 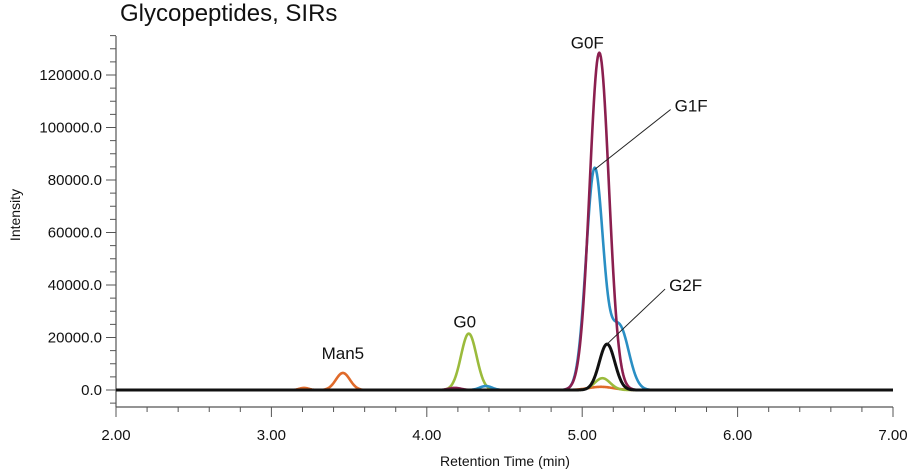 What do you see at coordinates (691, 106) in the screenshot?
I see `peak-label-g1f: G1F` at bounding box center [691, 106].